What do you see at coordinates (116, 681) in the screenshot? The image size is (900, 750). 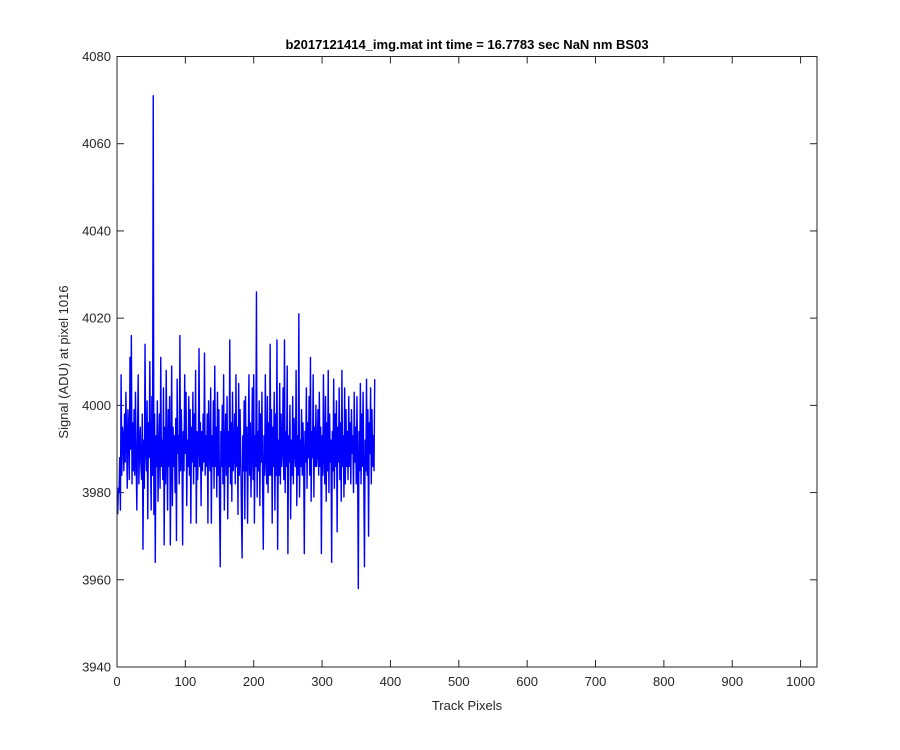 I see `x-tick-label: 0` at bounding box center [116, 681].